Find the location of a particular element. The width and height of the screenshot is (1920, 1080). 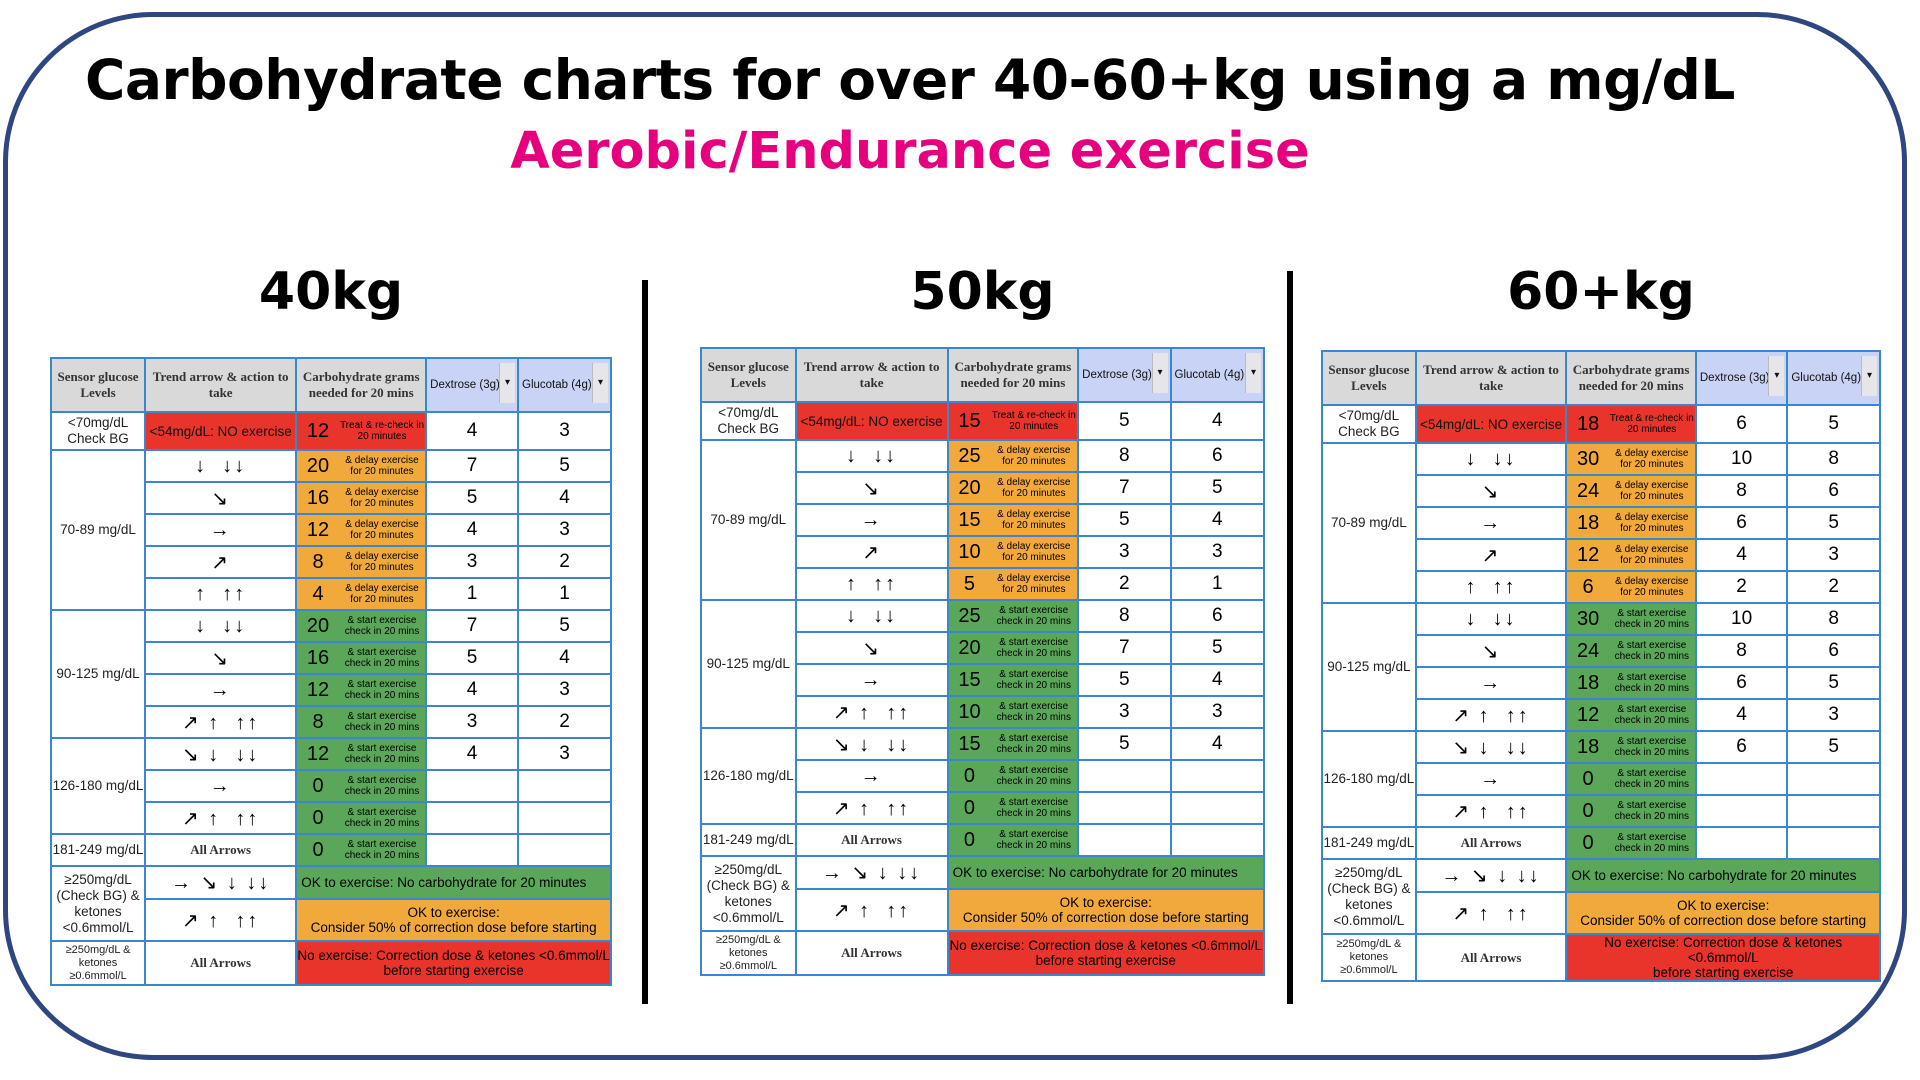

table-row: ↘ 20 & start exercise check in 20 mins 7 5 is located at coordinates (983, 648).